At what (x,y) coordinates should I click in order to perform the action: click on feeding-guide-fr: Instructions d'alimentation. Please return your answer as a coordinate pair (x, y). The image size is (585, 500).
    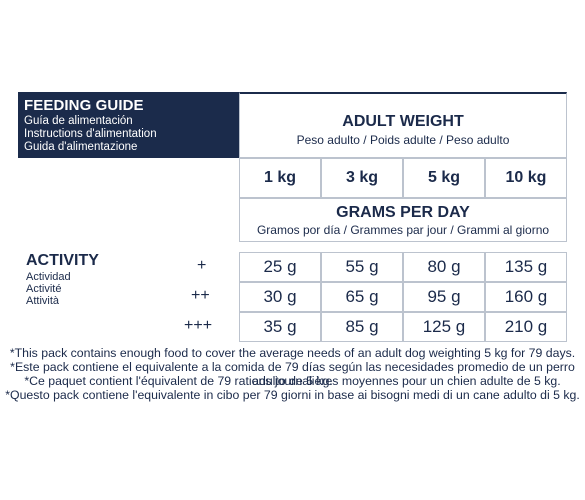
    Looking at the image, I should click on (90, 134).